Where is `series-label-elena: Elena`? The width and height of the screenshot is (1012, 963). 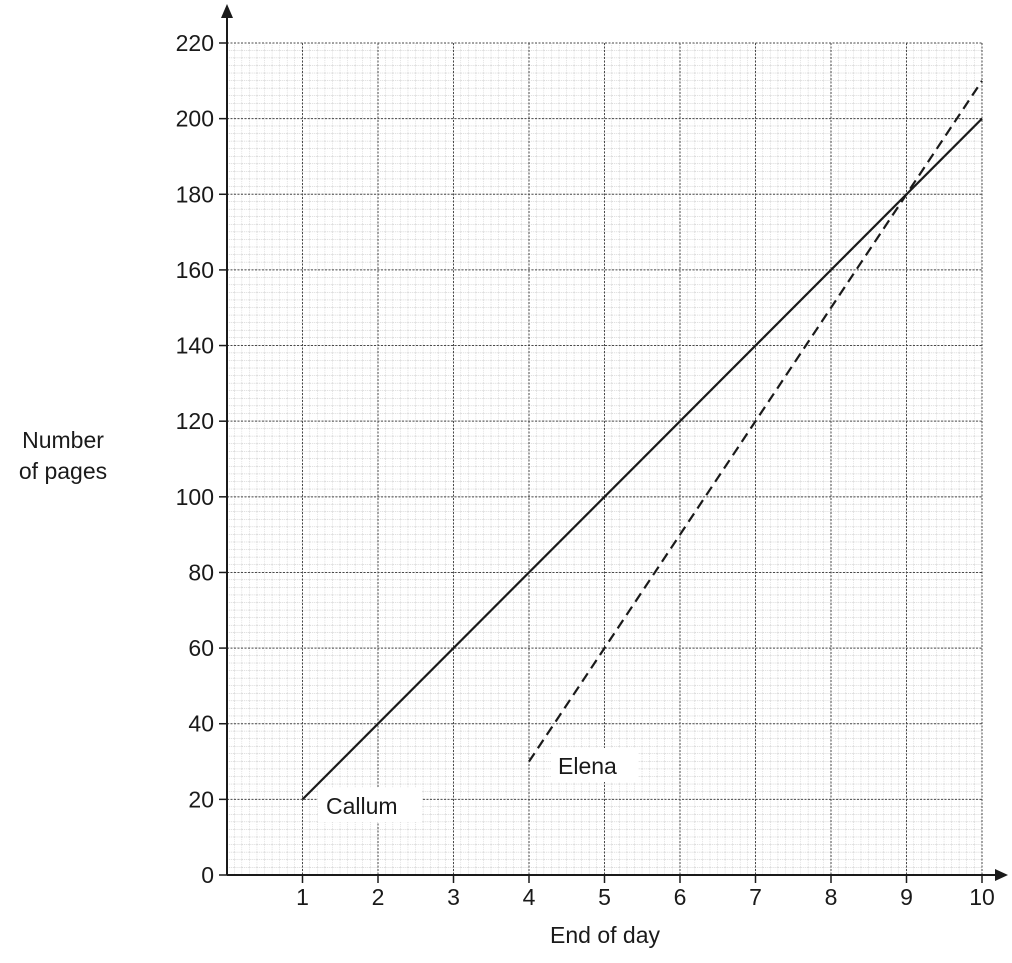
series-label-elena: Elena is located at coordinates (594, 765).